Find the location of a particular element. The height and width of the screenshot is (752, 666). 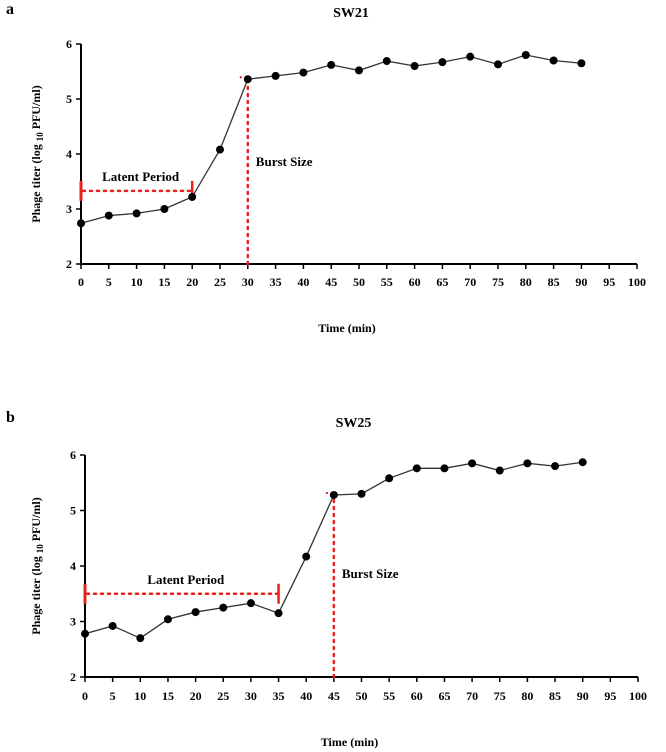

x-tick-label: 100 is located at coordinates (638, 696).